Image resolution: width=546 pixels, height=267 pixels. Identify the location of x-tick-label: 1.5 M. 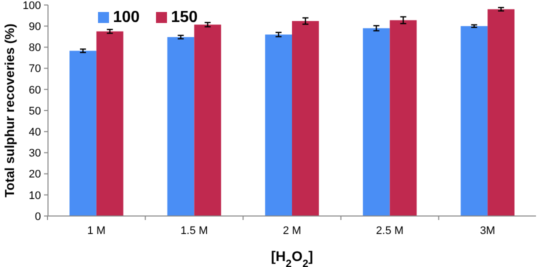
(194, 231).